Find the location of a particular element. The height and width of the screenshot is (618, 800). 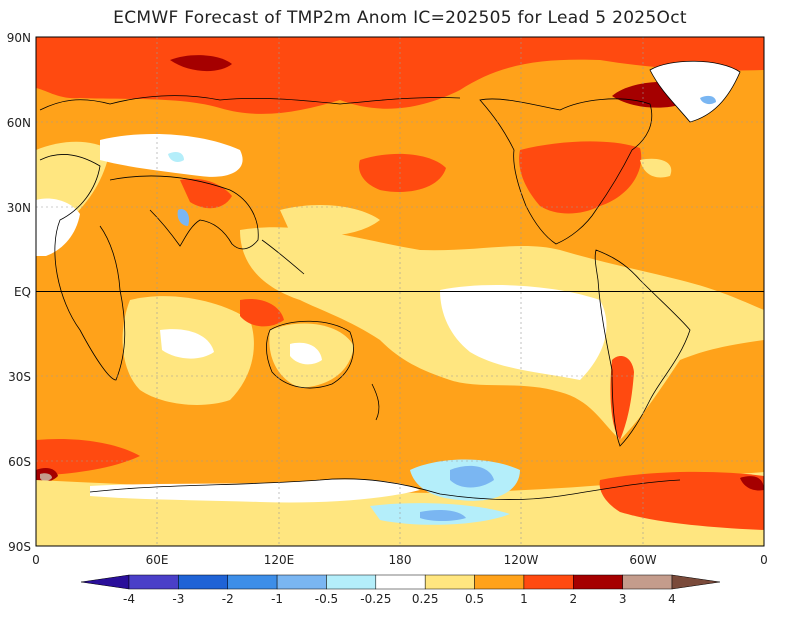

colorbar-label: 3 is located at coordinates (623, 599).